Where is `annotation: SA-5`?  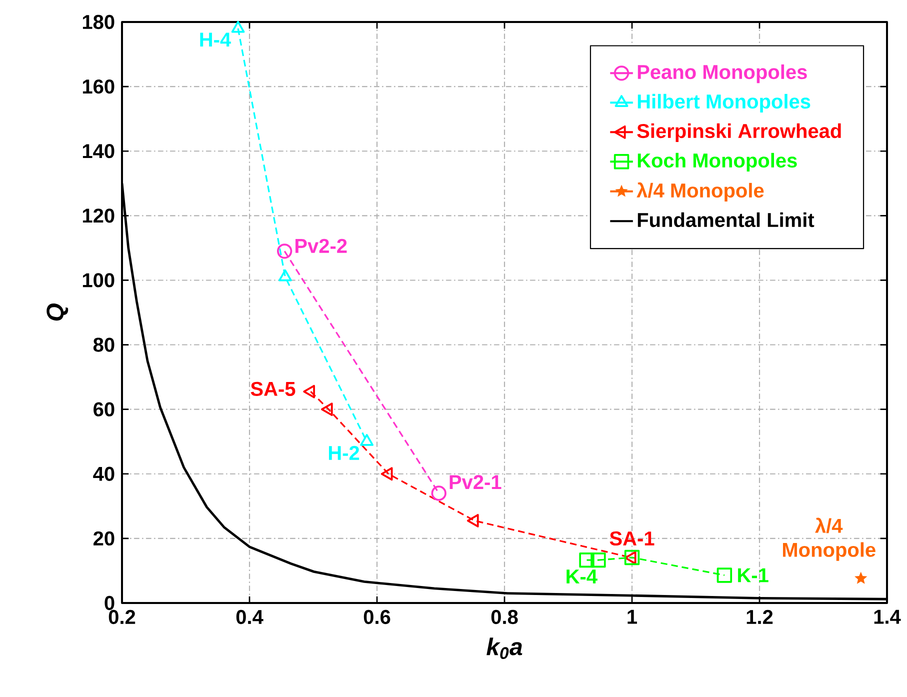 annotation: SA-5 is located at coordinates (273, 389).